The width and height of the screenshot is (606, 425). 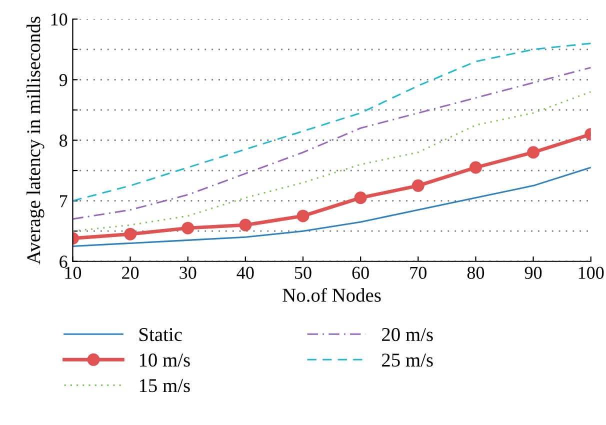 I want to click on y-tick-label: 10, so click(x=59, y=19).